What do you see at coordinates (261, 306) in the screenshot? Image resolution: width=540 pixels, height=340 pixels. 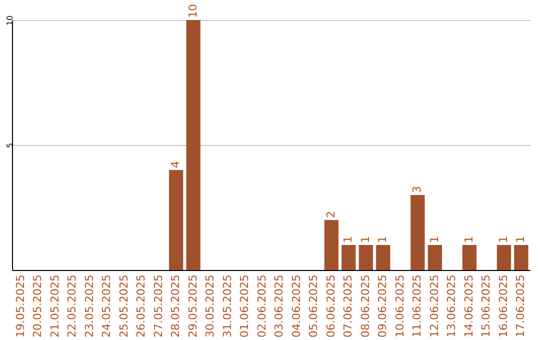 I see `x-tick-label: 02.06.2025` at bounding box center [261, 306].